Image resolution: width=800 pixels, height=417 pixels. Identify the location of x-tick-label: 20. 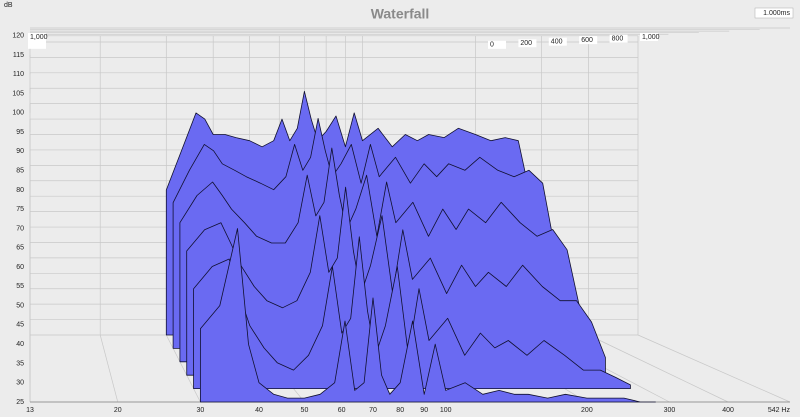
(118, 410).